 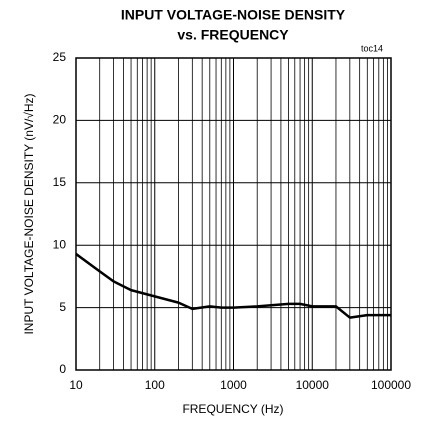 I want to click on x-tick-label: 10000, so click(x=313, y=385).